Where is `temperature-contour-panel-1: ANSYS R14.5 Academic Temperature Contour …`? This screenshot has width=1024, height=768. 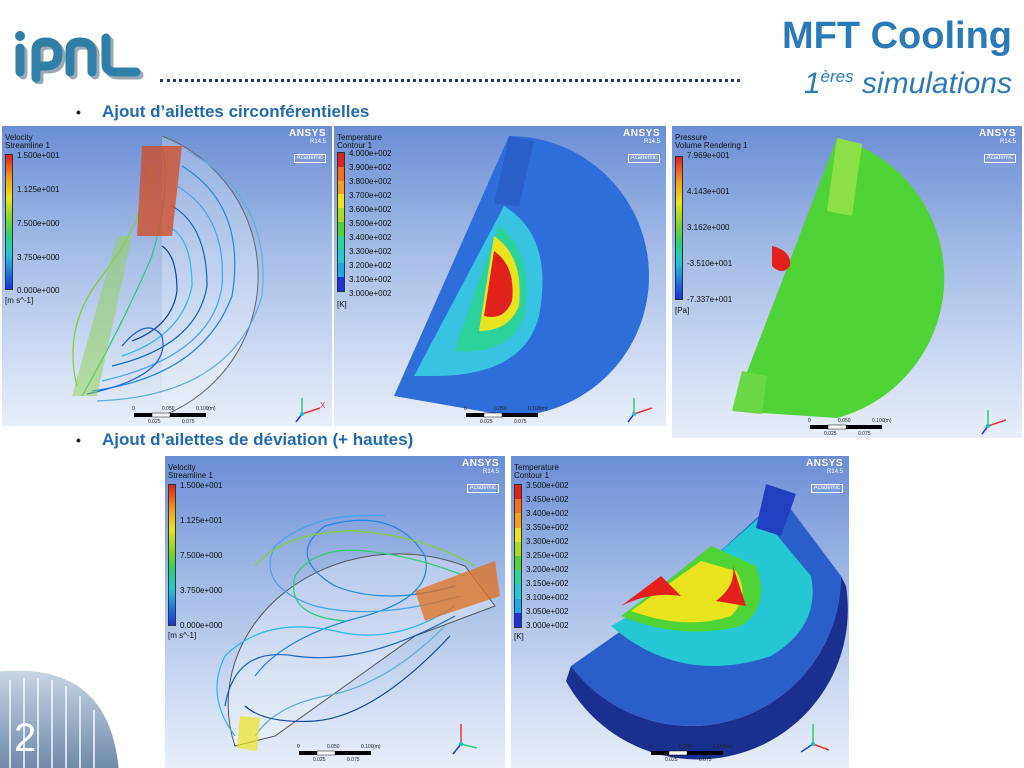 temperature-contour-panel-1: ANSYS R14.5 Academic Temperature Contour … is located at coordinates (500, 276).